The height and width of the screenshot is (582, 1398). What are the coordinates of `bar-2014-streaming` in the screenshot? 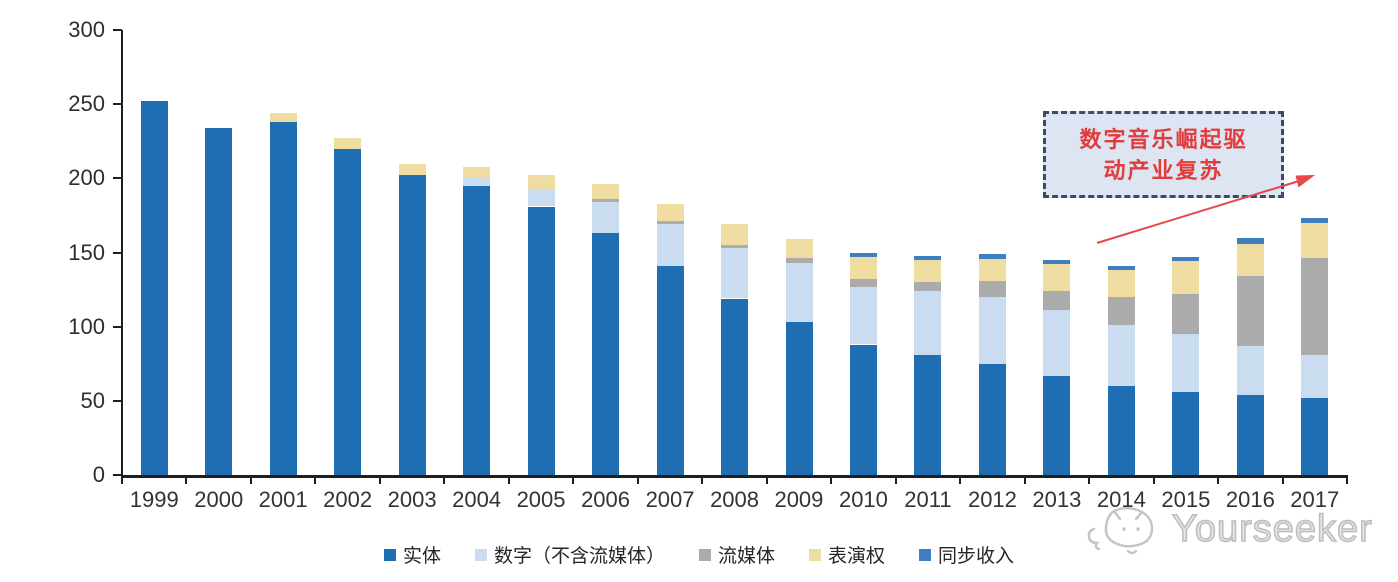 It's located at (1121, 311).